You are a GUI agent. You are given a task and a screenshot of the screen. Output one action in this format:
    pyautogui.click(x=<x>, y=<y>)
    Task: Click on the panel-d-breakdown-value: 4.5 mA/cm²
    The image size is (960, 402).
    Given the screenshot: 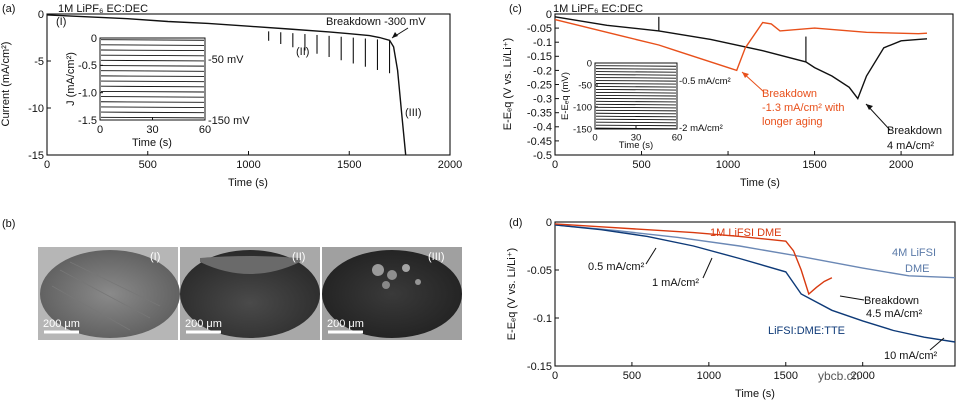 What is the action you would take?
    pyautogui.click(x=894, y=314)
    